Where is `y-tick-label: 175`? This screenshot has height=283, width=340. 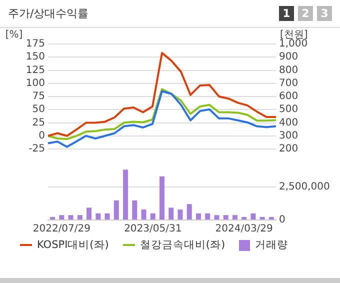 y-tick-label: 175 is located at coordinates (35, 44).